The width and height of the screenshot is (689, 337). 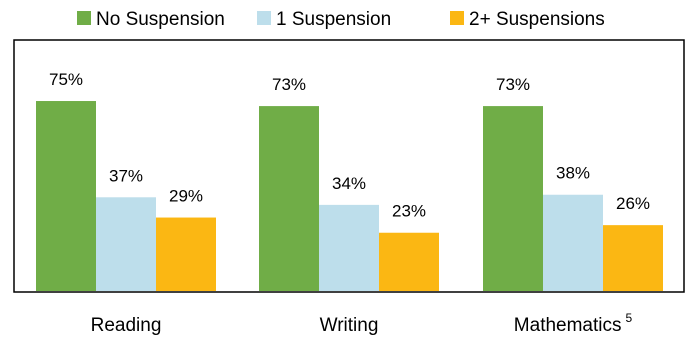 I want to click on legend-label-1: No Suspension, so click(x=160, y=19).